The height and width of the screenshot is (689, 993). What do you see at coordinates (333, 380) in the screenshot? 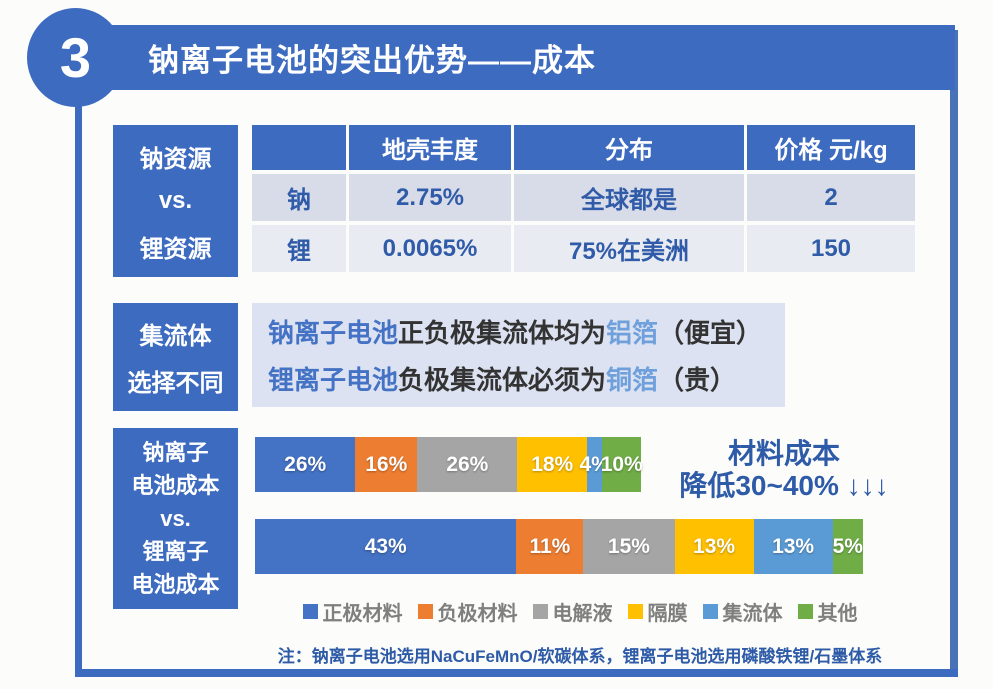
I see `battery-name: 锂离子电池` at bounding box center [333, 380].